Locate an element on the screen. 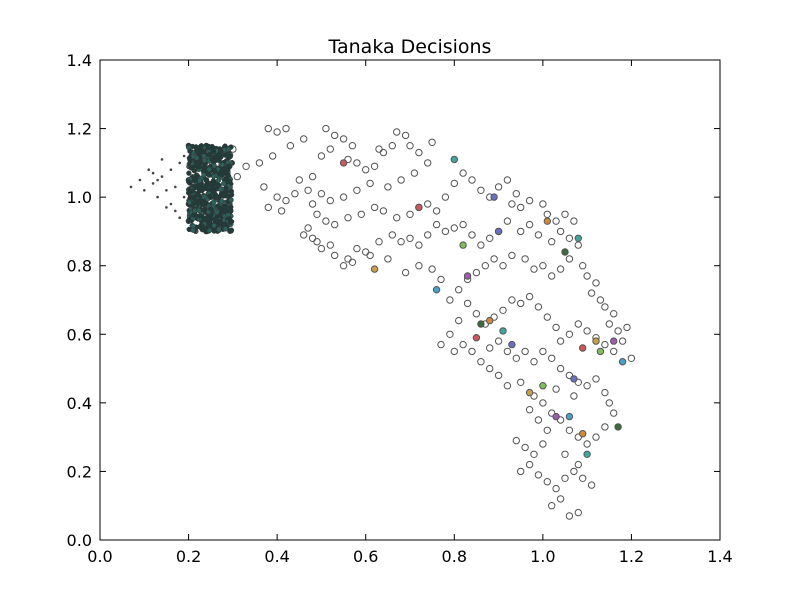  y-tick-label: 0.6 is located at coordinates (79, 334).